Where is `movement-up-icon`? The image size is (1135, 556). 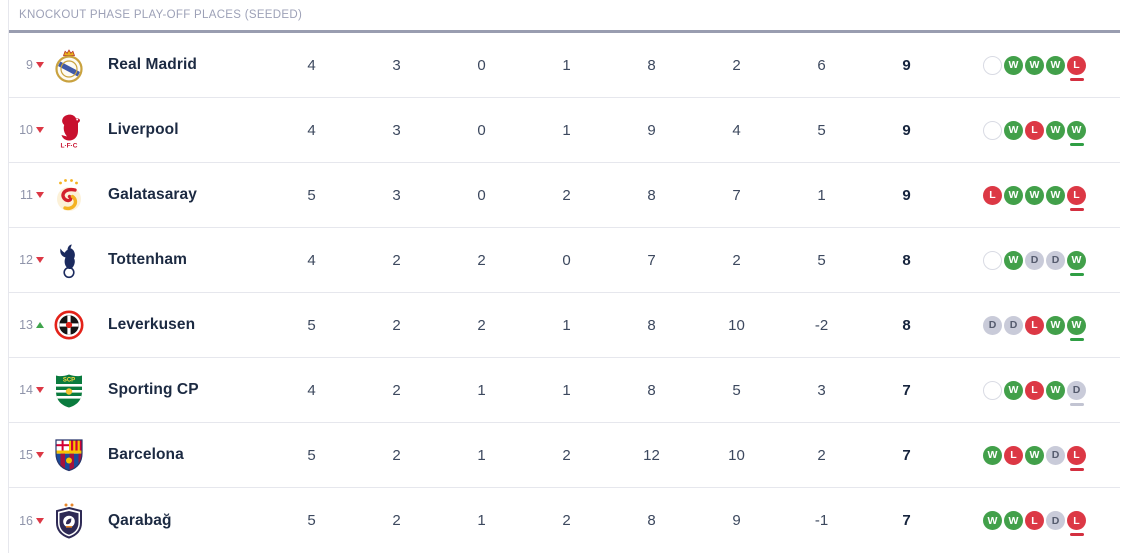 movement-up-icon is located at coordinates (40, 325).